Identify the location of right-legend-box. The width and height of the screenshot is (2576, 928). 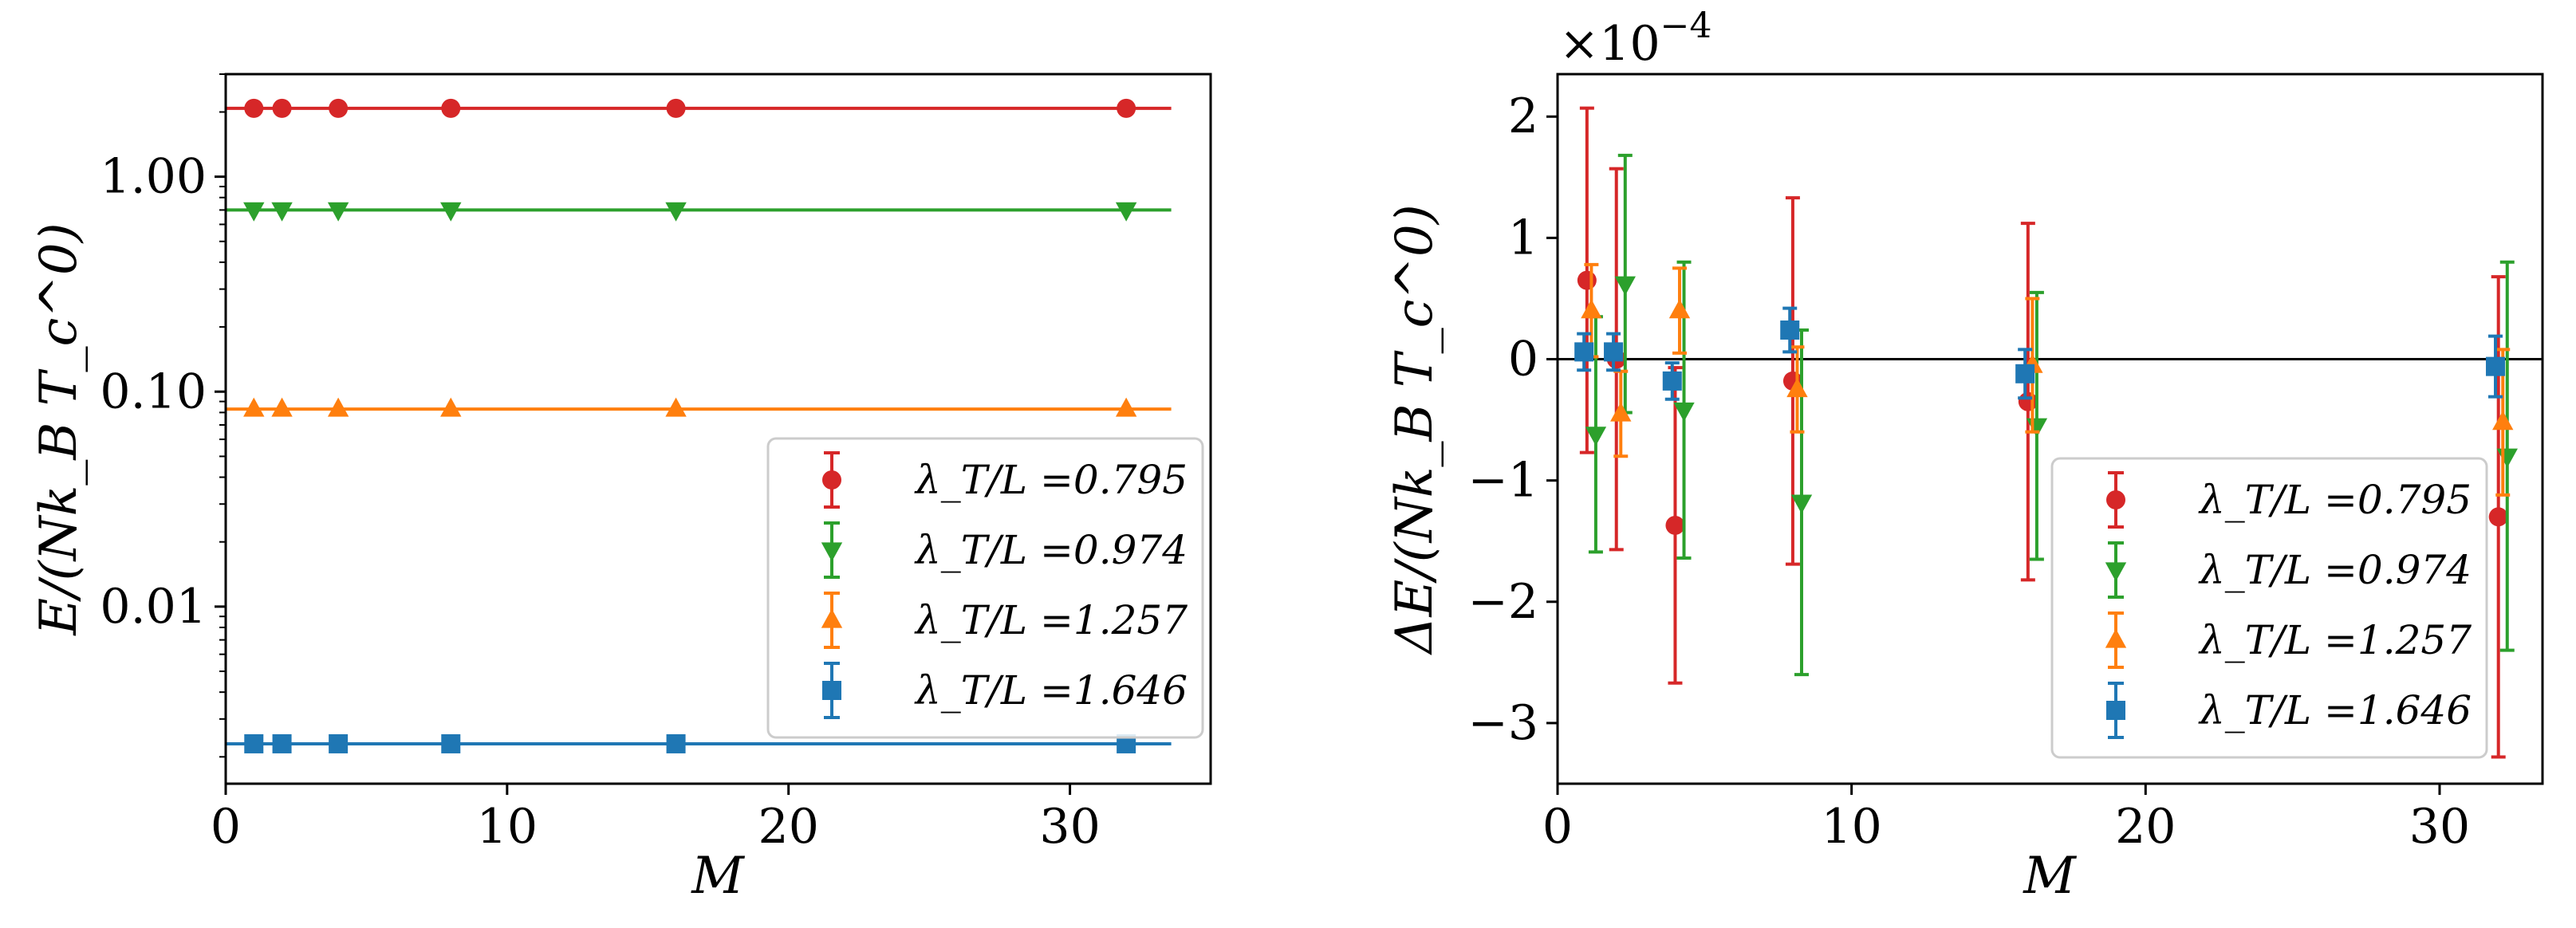
(2269, 608).